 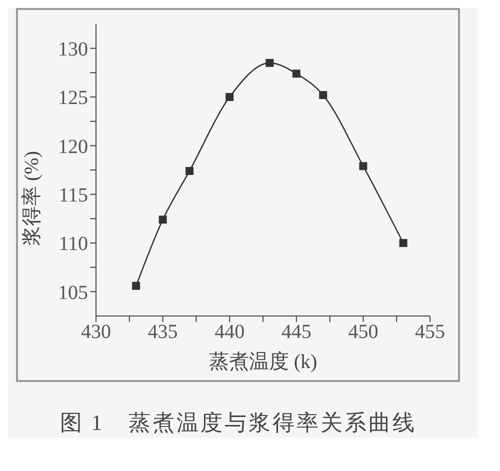 What do you see at coordinates (73, 98) in the screenshot?
I see `y-tick-label: 125` at bounding box center [73, 98].